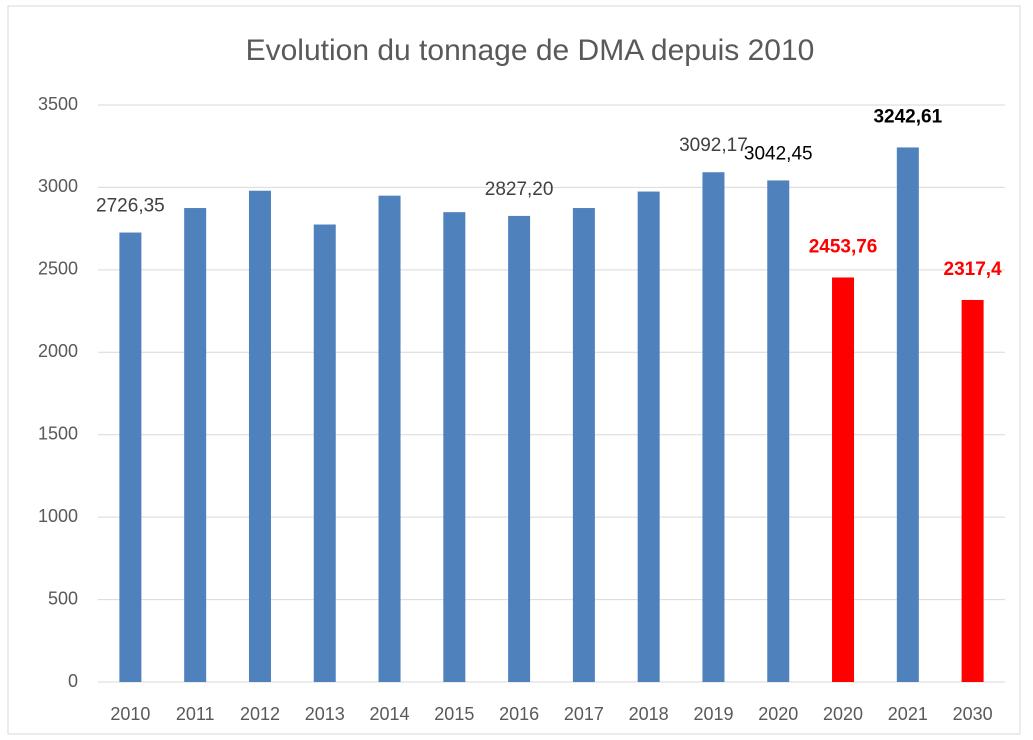 The width and height of the screenshot is (1033, 740). Describe the element at coordinates (519, 714) in the screenshot. I see `x-tick-label: 2016` at that location.